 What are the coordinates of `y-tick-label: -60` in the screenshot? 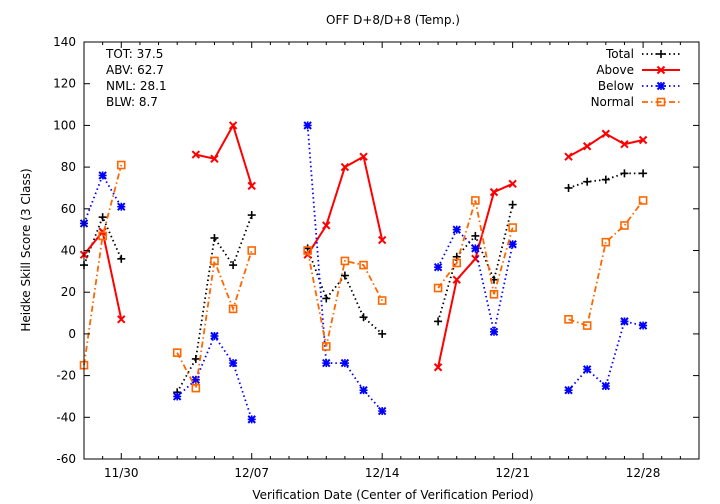 It's located at (66, 459).